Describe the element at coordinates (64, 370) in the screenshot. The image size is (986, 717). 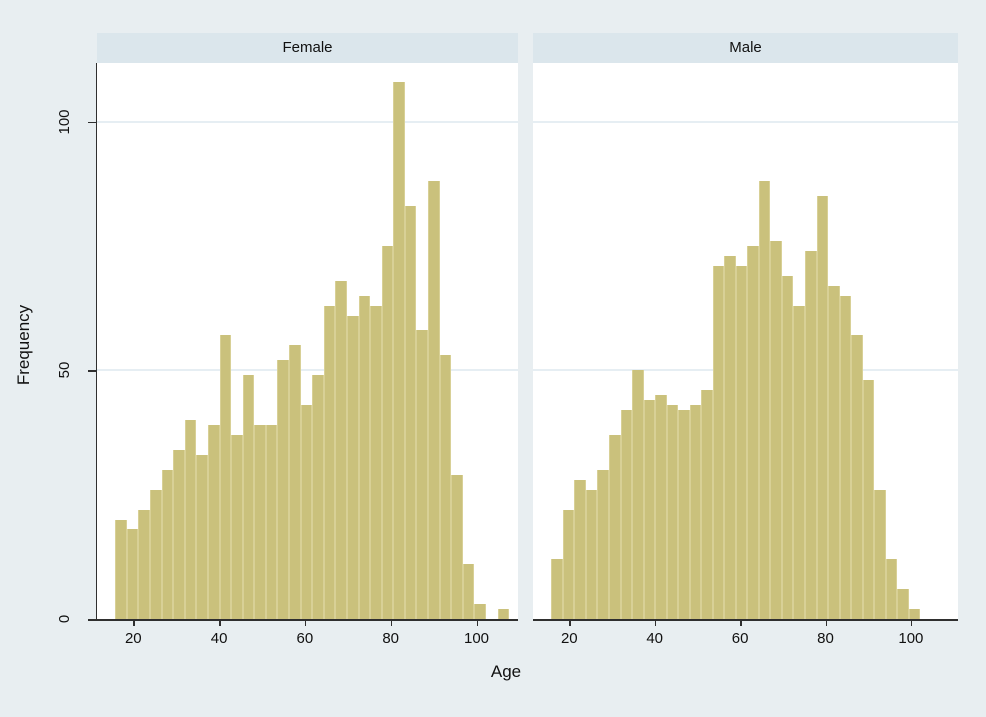
I see `y-tick-label: 50` at that location.